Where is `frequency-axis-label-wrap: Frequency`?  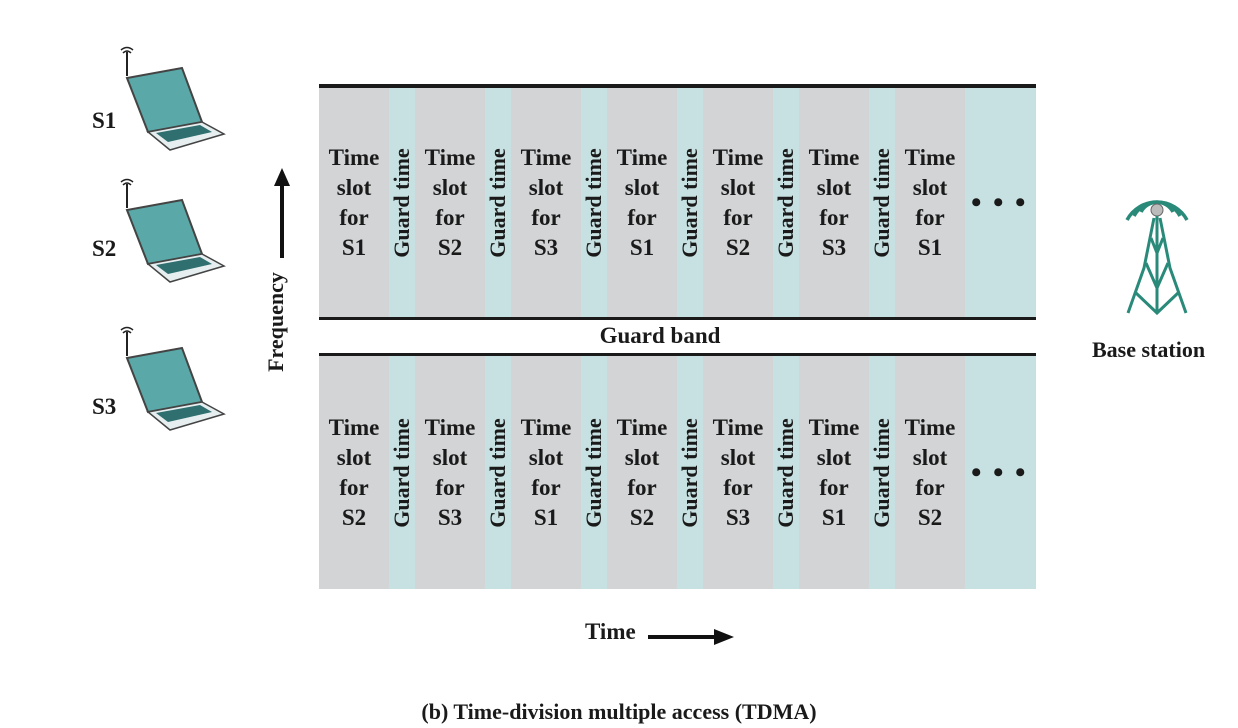 frequency-axis-label-wrap: Frequency is located at coordinates (276, 322).